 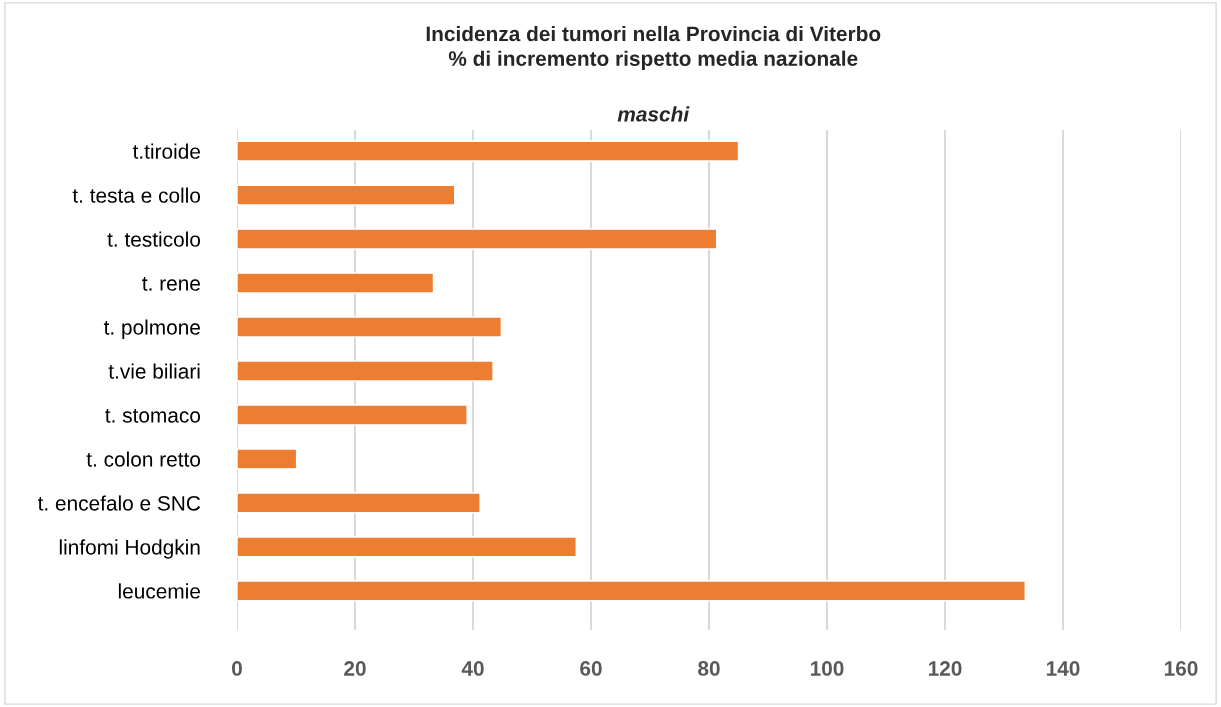 What do you see at coordinates (143, 459) in the screenshot?
I see `y-tick-label: t. colon retto` at bounding box center [143, 459].